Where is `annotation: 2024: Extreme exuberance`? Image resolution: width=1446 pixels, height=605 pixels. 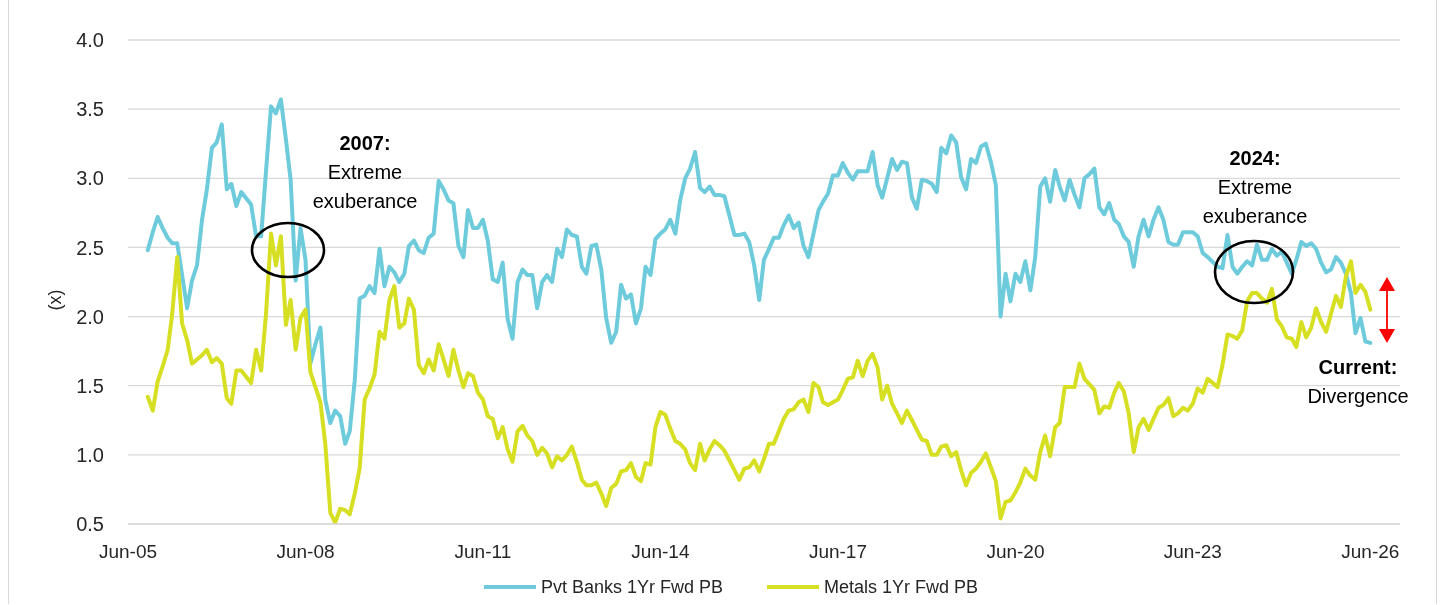
annotation: 2024: Extreme exuberance is located at coordinates (1255, 187).